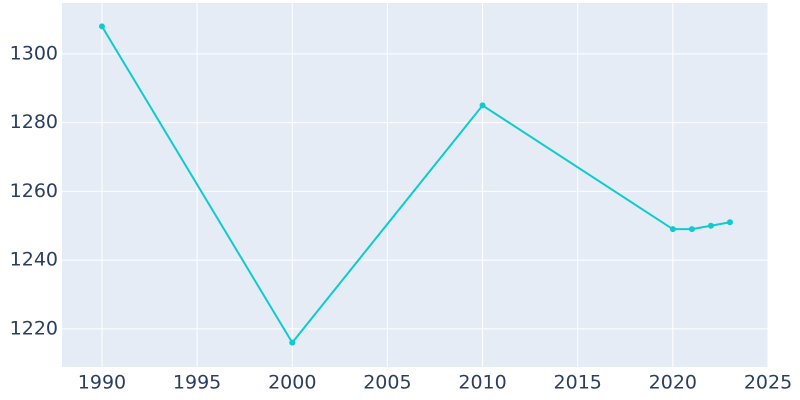 The image size is (800, 400). Describe the element at coordinates (34, 53) in the screenshot. I see `y-tick-label: 1300` at that location.